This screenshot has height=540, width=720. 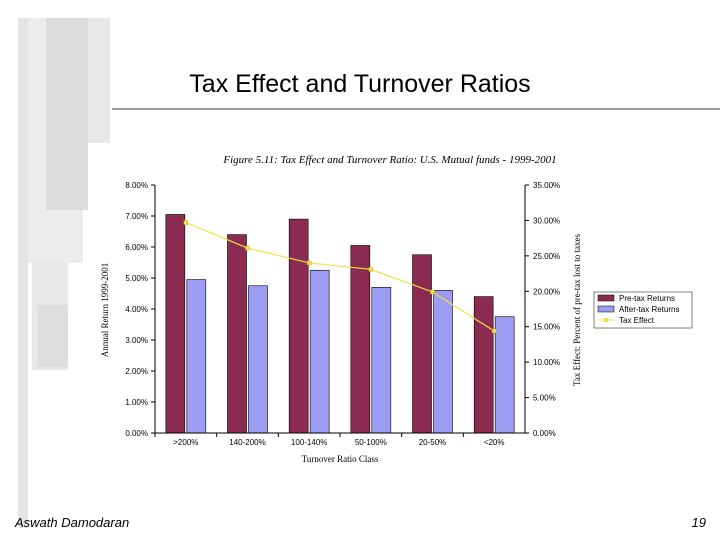 What do you see at coordinates (649, 309) in the screenshot?
I see `legend-label-after-tax: After-tax Returns` at bounding box center [649, 309].